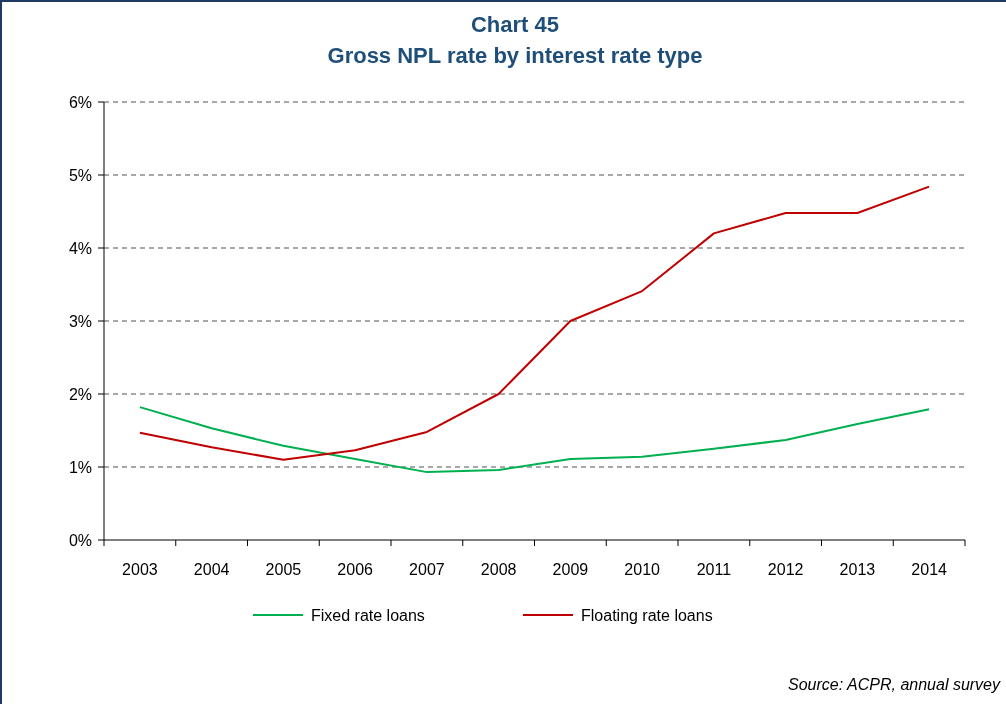 This screenshot has height=704, width=1006. I want to click on x-tick-label: 2006, so click(355, 569).